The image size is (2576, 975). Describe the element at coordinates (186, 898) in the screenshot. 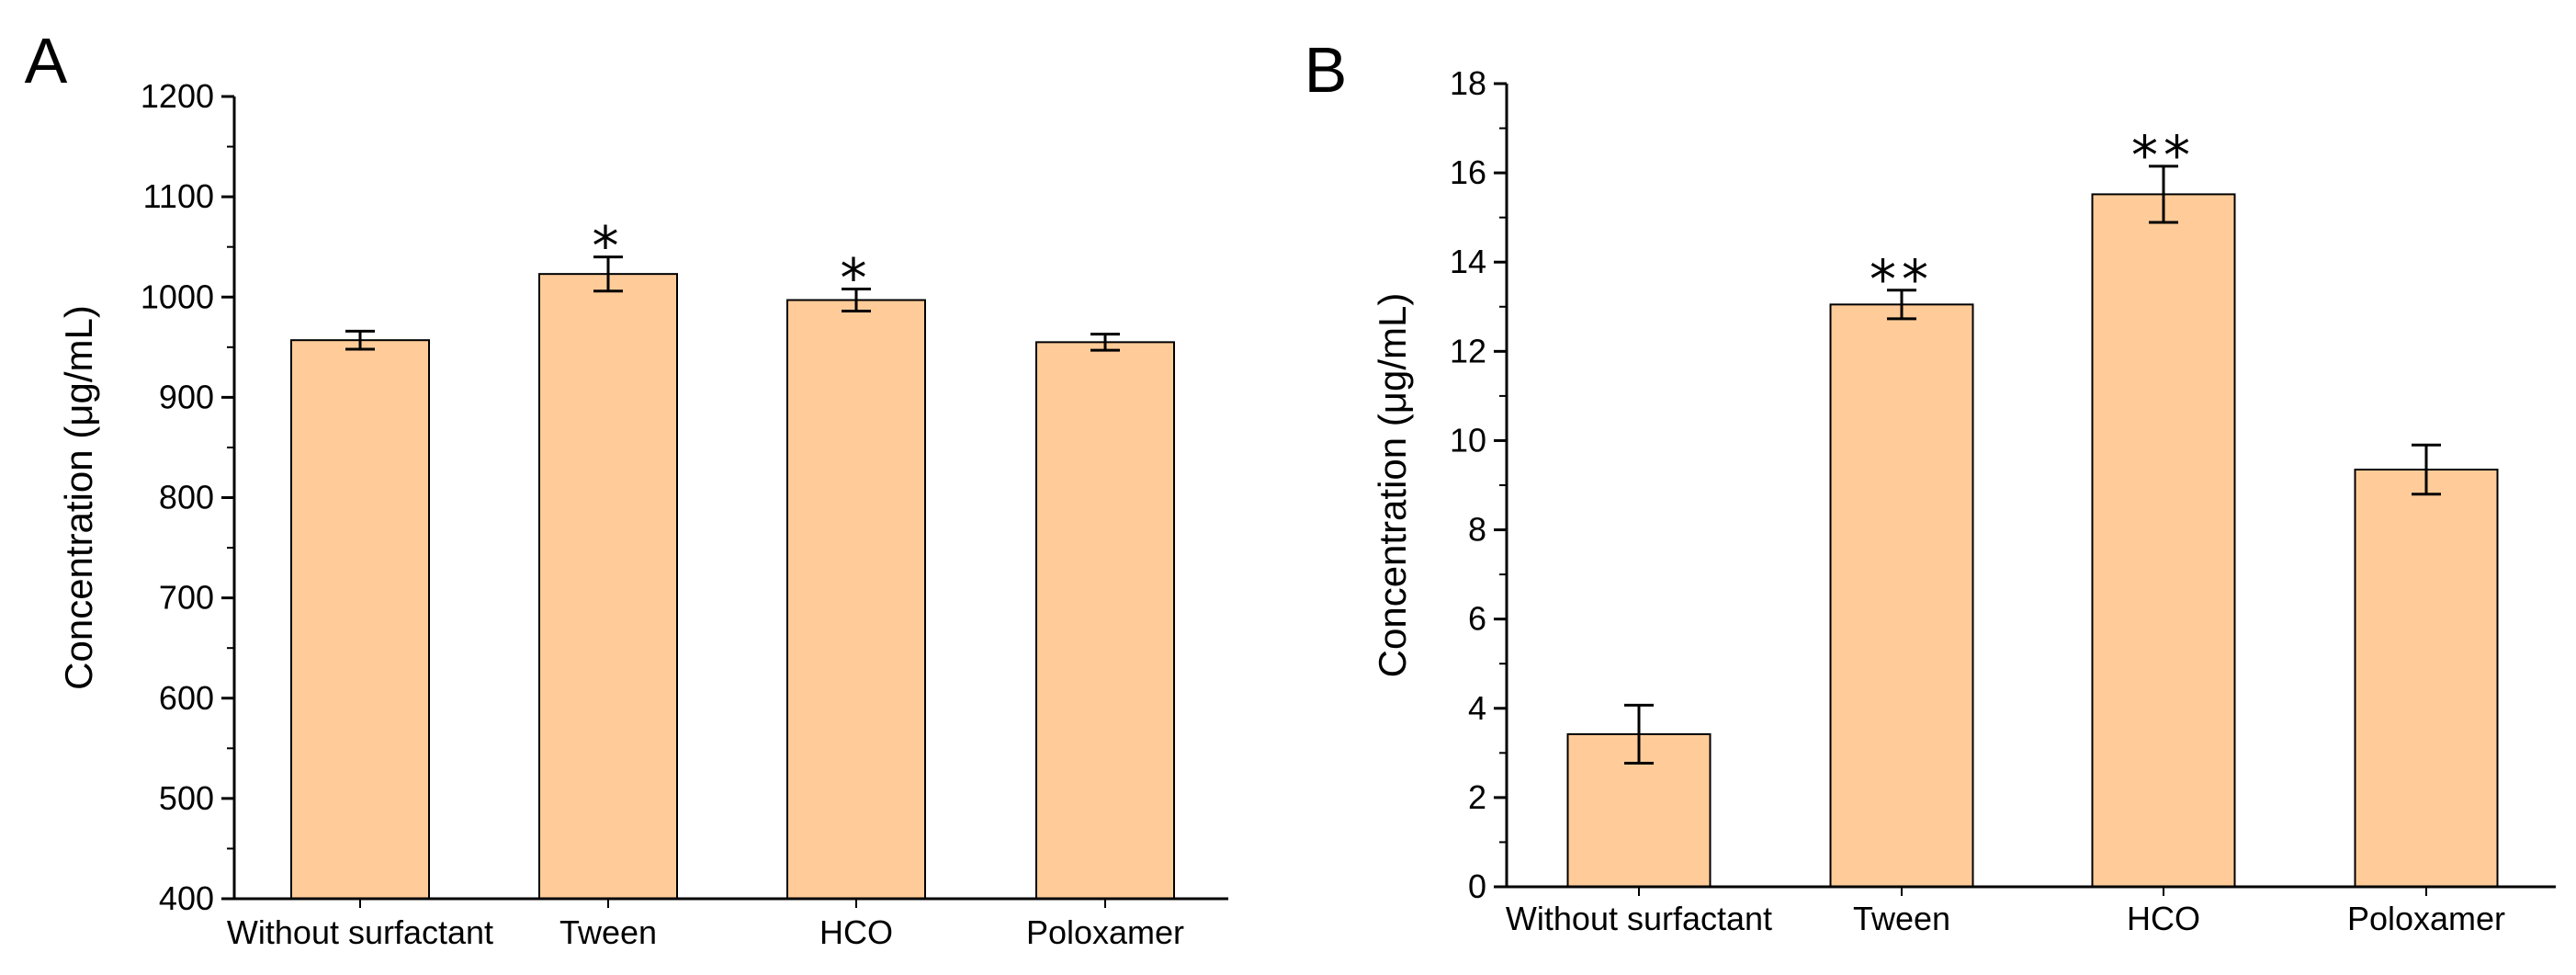

I see `y-tick-label: 400` at that location.